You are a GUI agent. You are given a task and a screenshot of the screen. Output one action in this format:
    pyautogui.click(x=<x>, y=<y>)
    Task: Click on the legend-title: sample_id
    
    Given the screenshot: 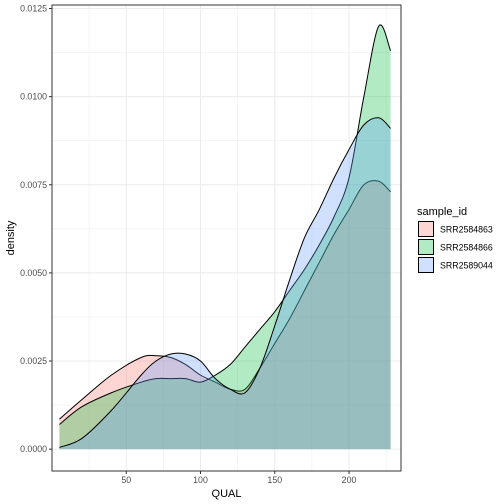 What is the action you would take?
    pyautogui.click(x=442, y=212)
    